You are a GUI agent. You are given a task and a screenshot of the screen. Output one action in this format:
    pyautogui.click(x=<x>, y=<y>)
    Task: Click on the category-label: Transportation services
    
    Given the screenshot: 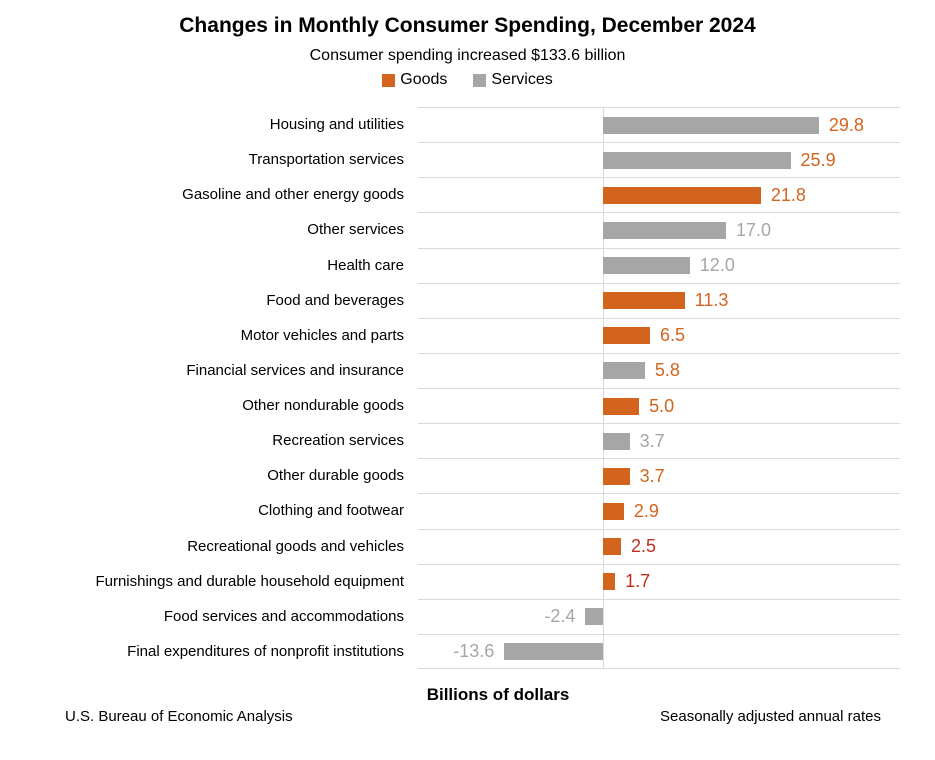 What is the action you would take?
    pyautogui.click(x=326, y=160)
    